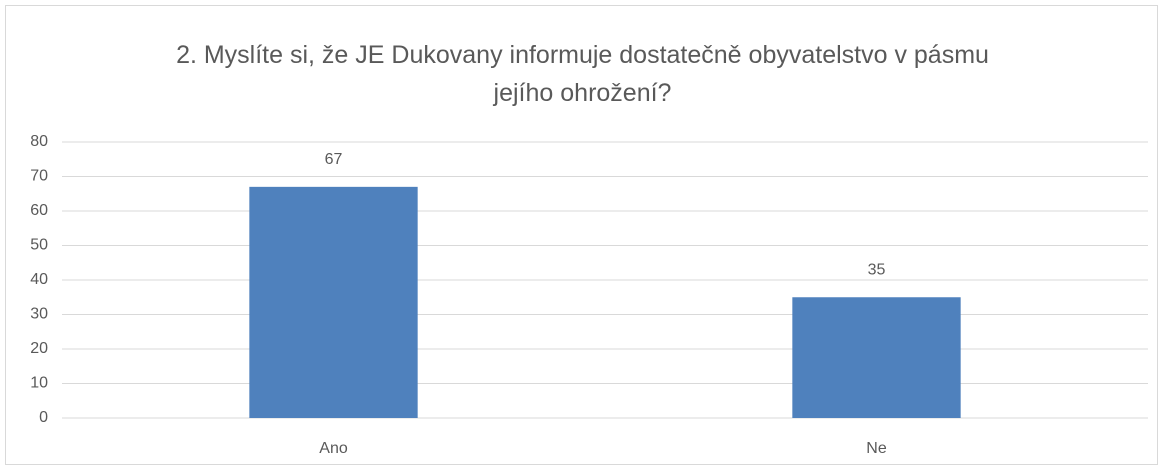 The width and height of the screenshot is (1165, 472). I want to click on y-tick-label: 30, so click(39, 314).